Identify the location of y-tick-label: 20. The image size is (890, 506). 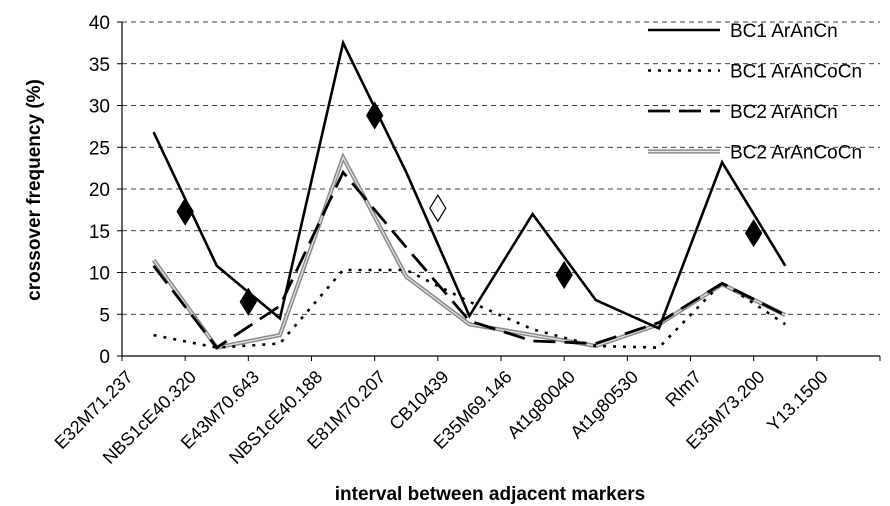
(99, 190).